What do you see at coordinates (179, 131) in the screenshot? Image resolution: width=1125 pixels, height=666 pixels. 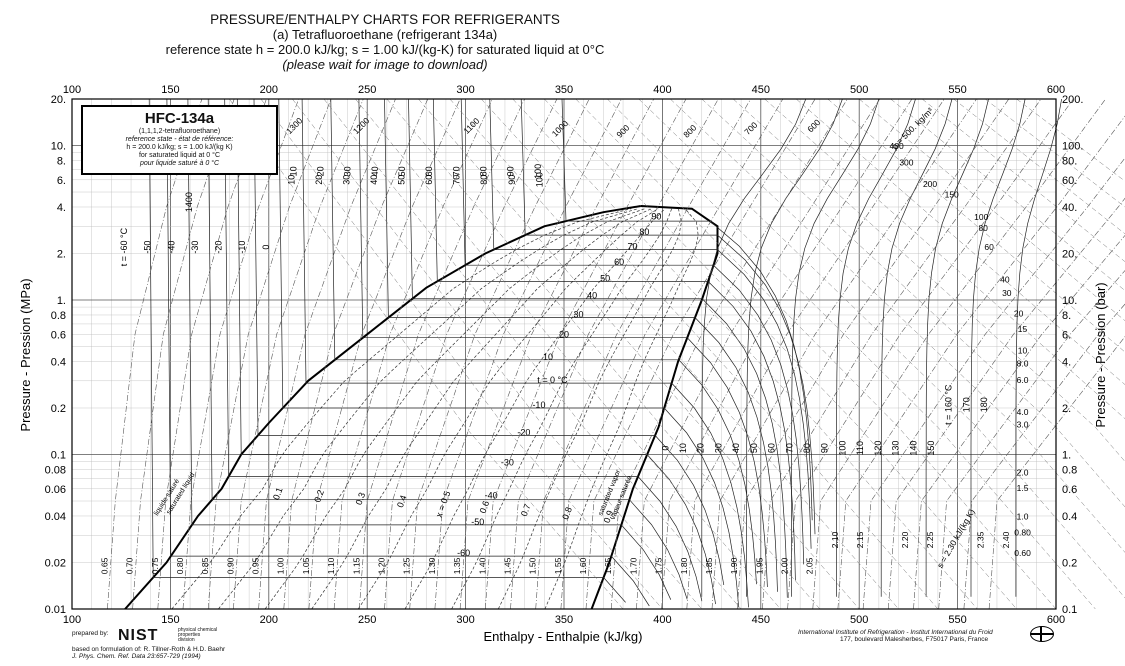 I see `chemical-name: (1,1,1,2-tetrafluoroethane)` at bounding box center [179, 131].